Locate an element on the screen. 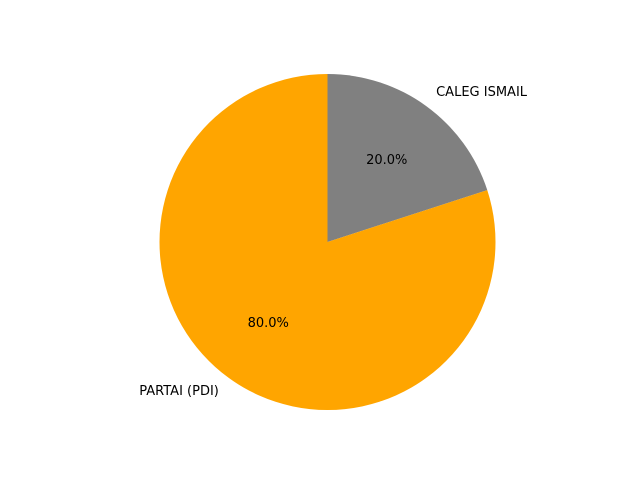 The height and width of the screenshot is (484, 640). slice-percent-label: 80.0% is located at coordinates (268, 323).